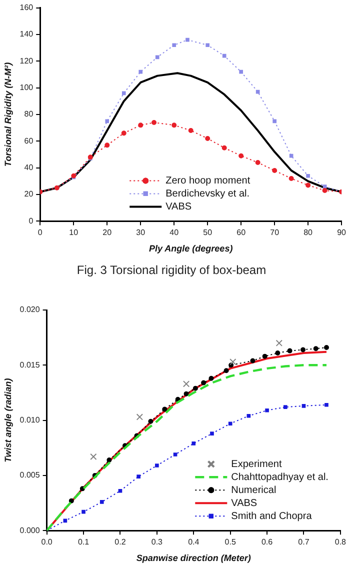  I want to click on x-tick-label: 0.1, so click(84, 542).